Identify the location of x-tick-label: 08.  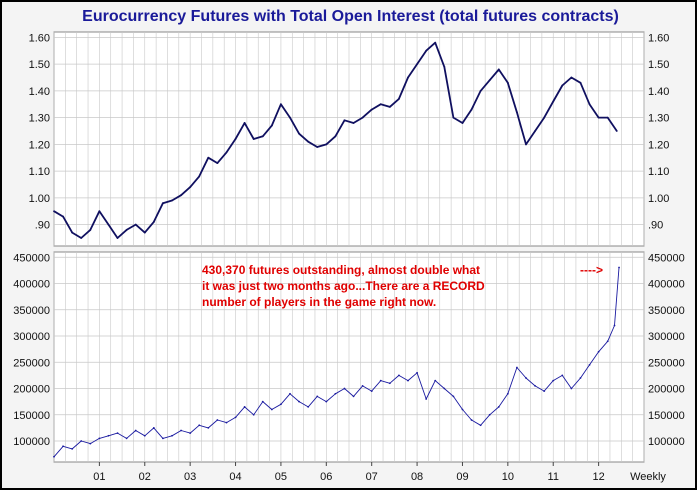
(417, 477).